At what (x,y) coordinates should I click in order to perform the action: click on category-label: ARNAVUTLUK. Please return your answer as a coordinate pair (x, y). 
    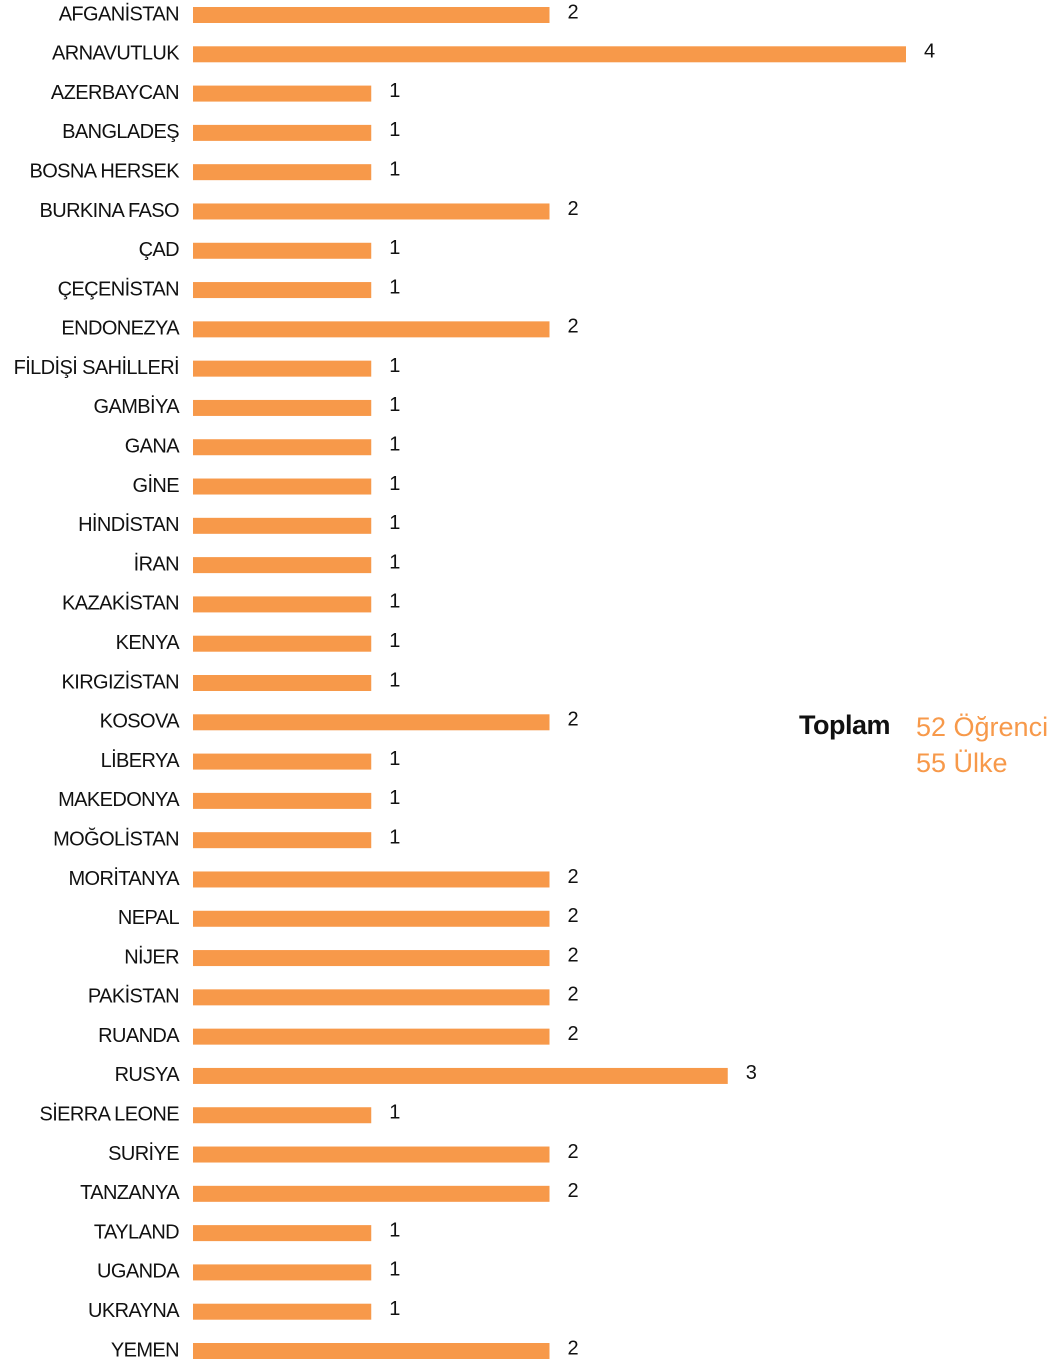
    Looking at the image, I should click on (116, 54).